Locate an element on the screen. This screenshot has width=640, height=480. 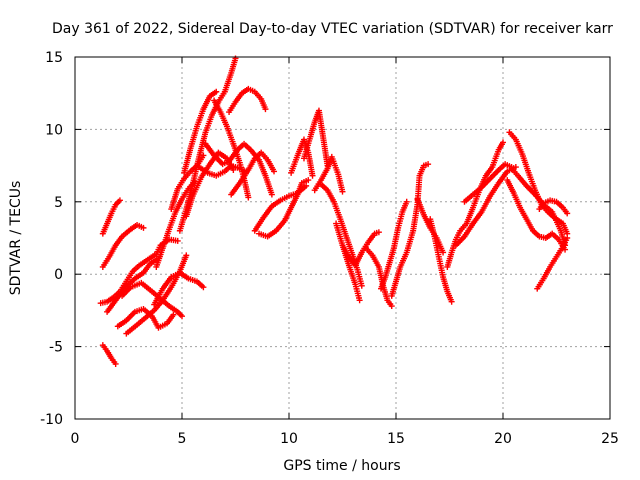
x-tick-label: 10 is located at coordinates (289, 439).